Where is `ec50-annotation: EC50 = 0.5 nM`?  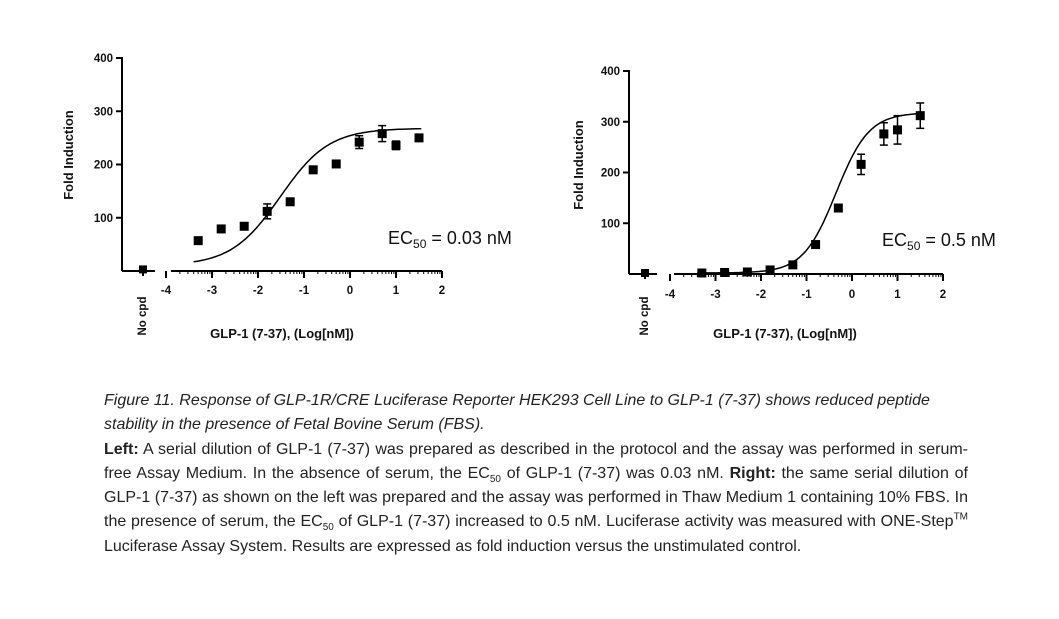
ec50-annotation: EC50 = 0.5 nM is located at coordinates (939, 241).